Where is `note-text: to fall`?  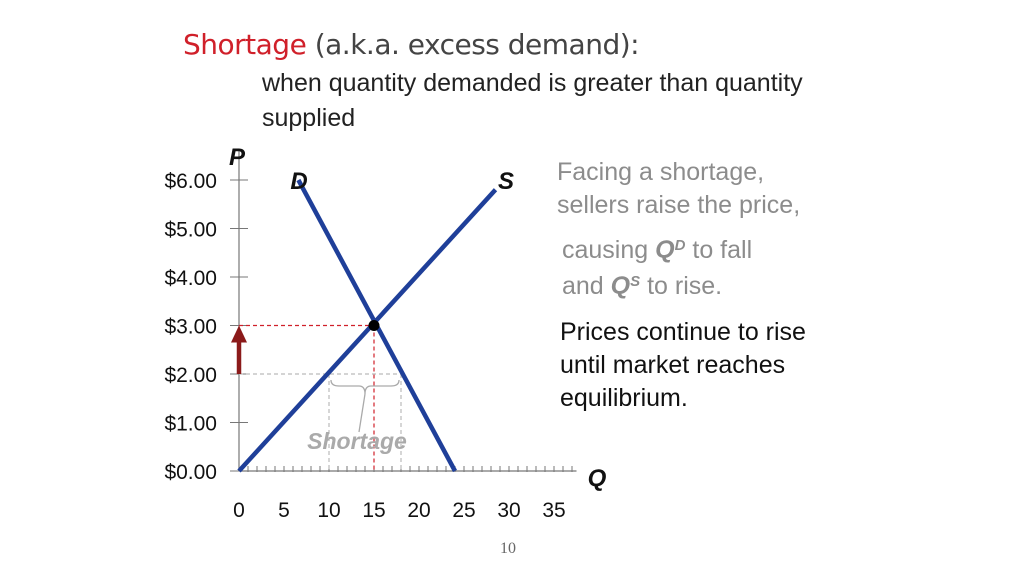
note-text: to fall is located at coordinates (719, 250).